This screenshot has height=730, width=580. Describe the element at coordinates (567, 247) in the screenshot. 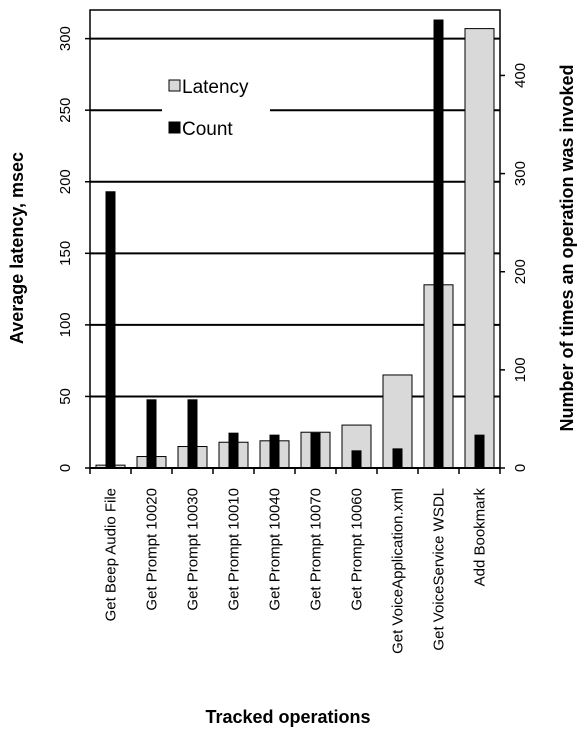

I see `y2-axis-title: Number of times an operation was invoked` at that location.